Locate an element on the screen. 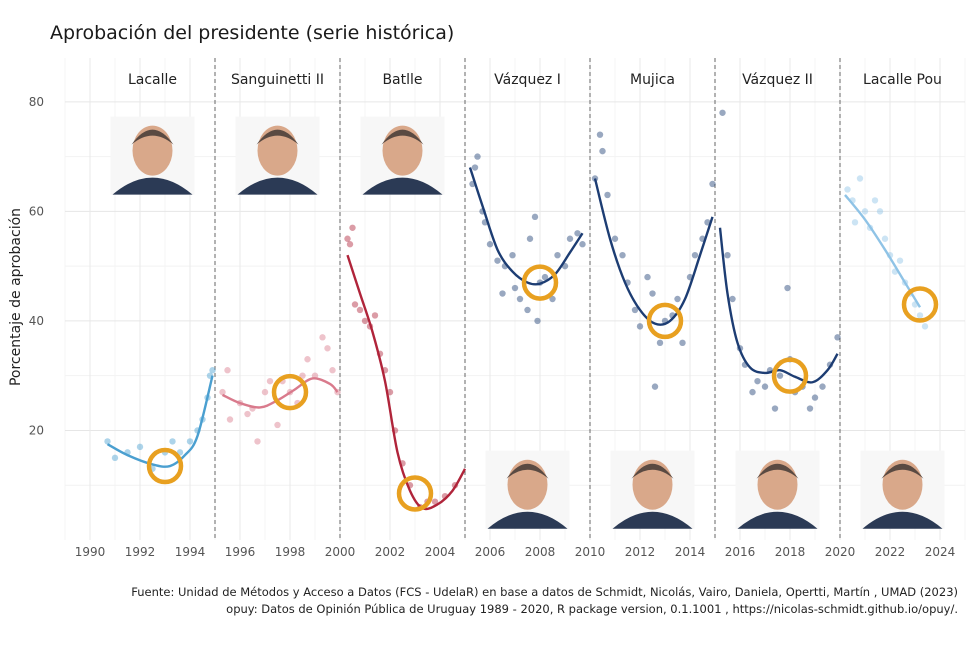 The image size is (970, 645). facet-label: Vázquez II is located at coordinates (777, 80).